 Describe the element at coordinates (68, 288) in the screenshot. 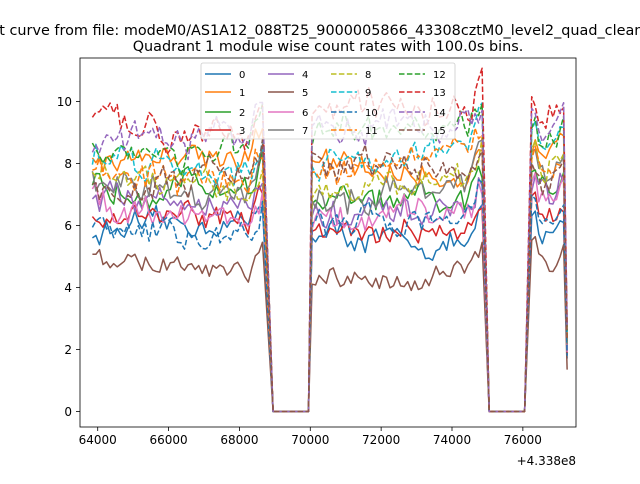

I see `y-tick-label: 4` at that location.